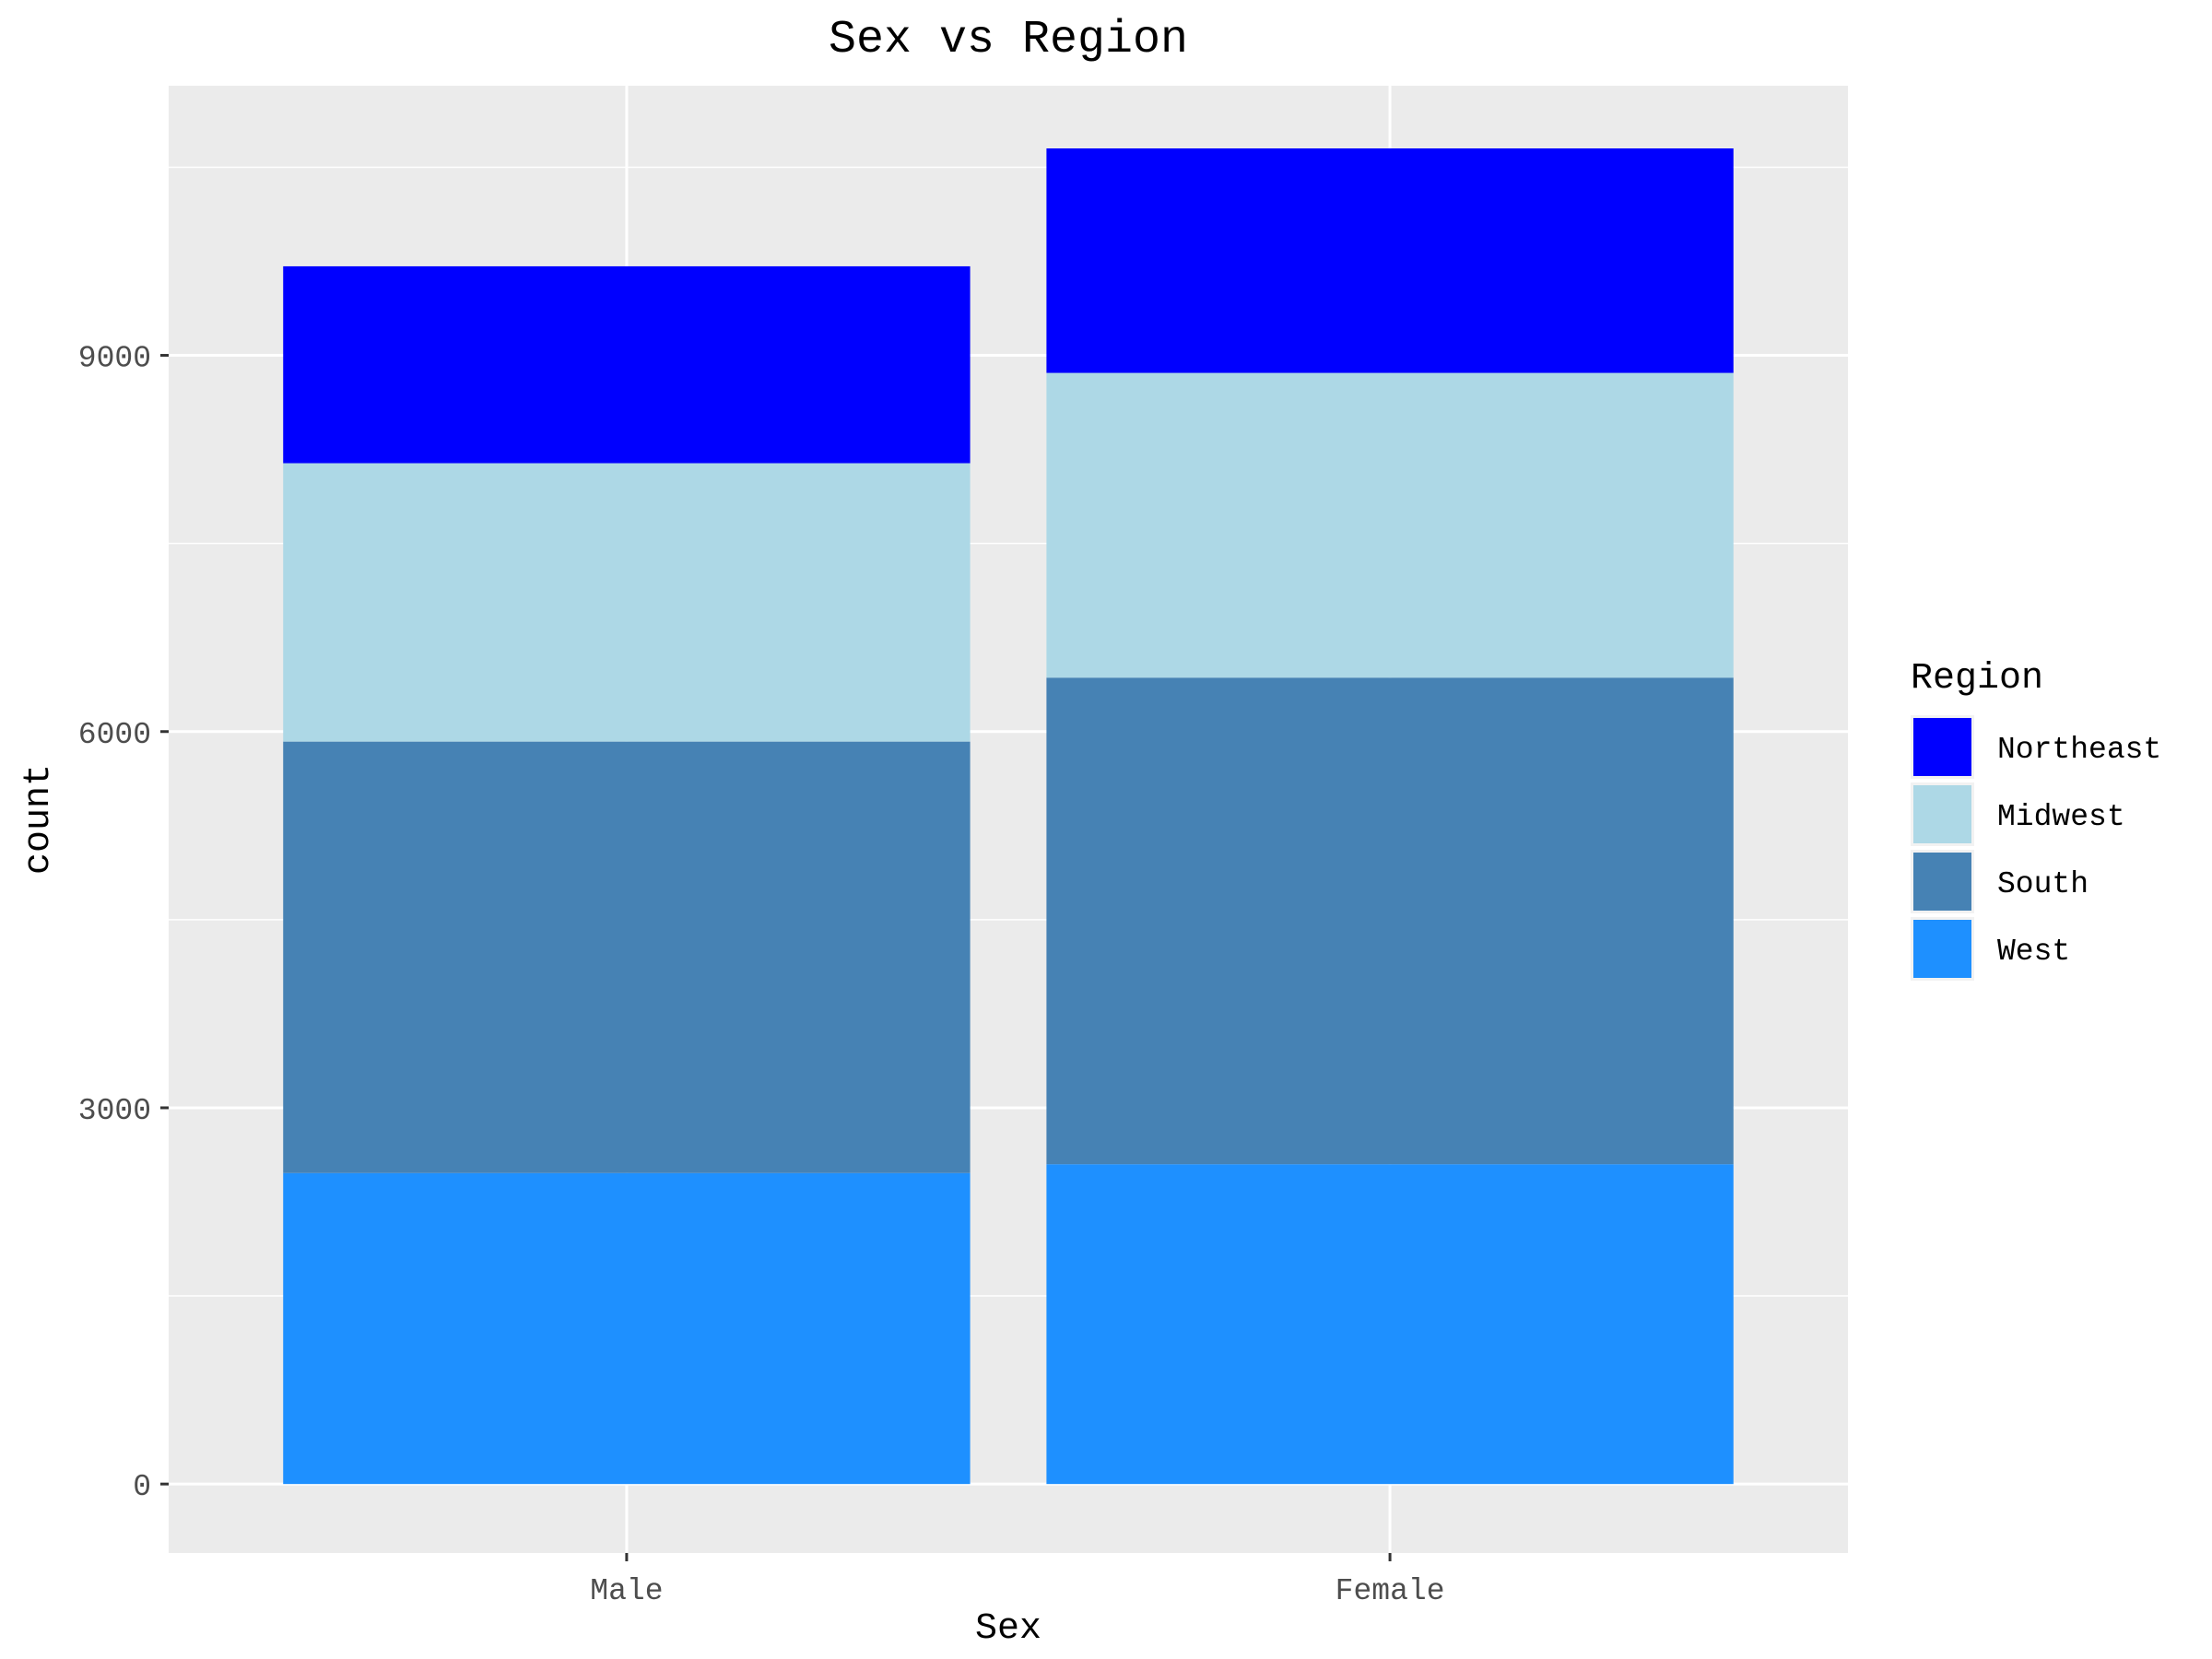 This screenshot has height=1659, width=2212. I want to click on bar-segment-male-south, so click(627, 957).